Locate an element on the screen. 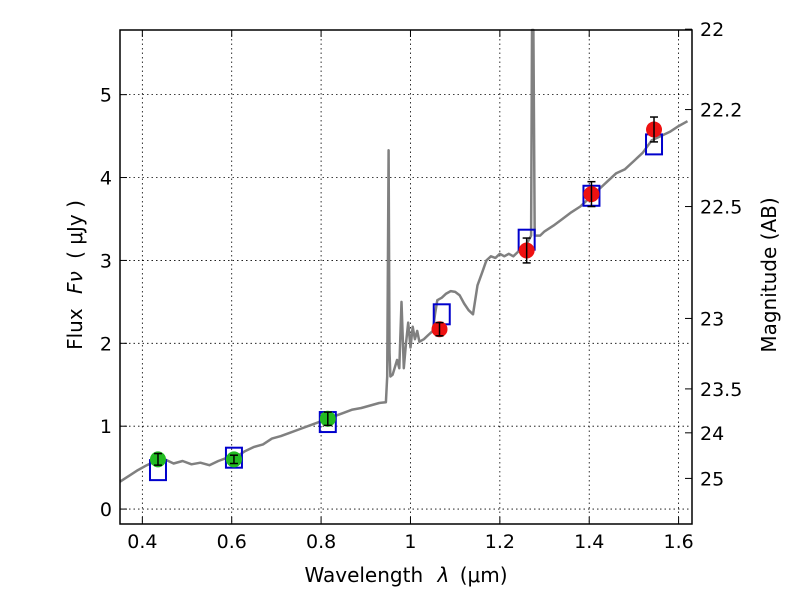 This screenshot has height=600, width=800. y2-tick-label: 22.2 is located at coordinates (721, 111).